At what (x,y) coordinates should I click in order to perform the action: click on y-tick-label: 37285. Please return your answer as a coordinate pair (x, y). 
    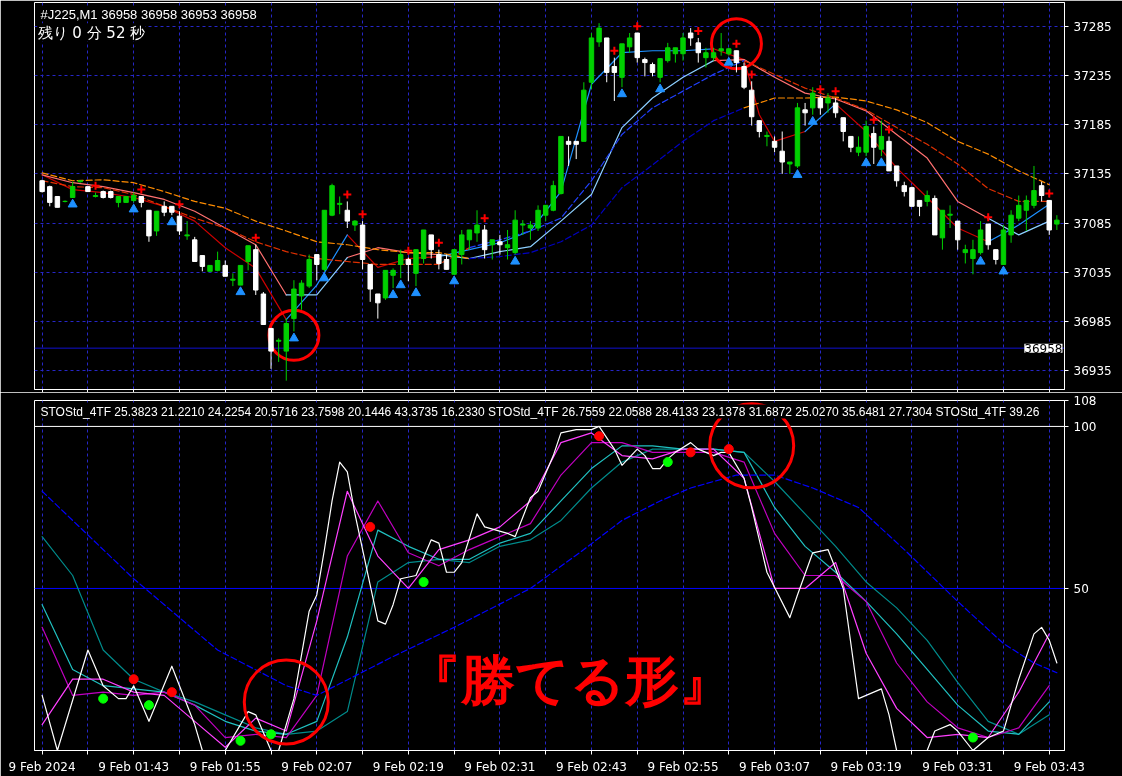
    Looking at the image, I should click on (1092, 26).